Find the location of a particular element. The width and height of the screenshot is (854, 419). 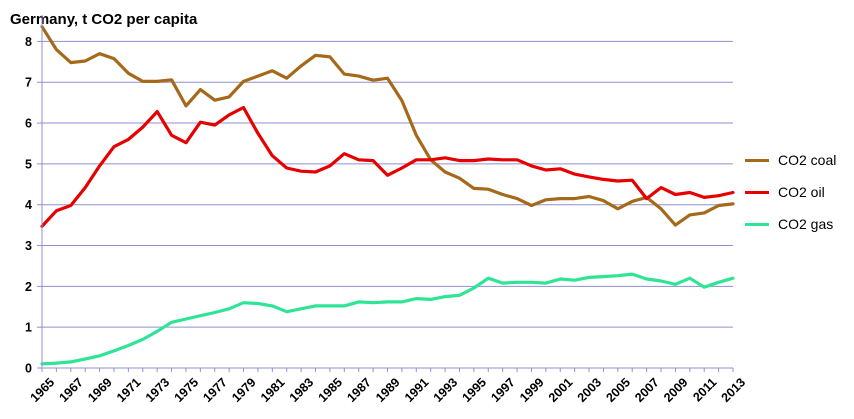

x-tick-label: 1995 is located at coordinates (475, 390).